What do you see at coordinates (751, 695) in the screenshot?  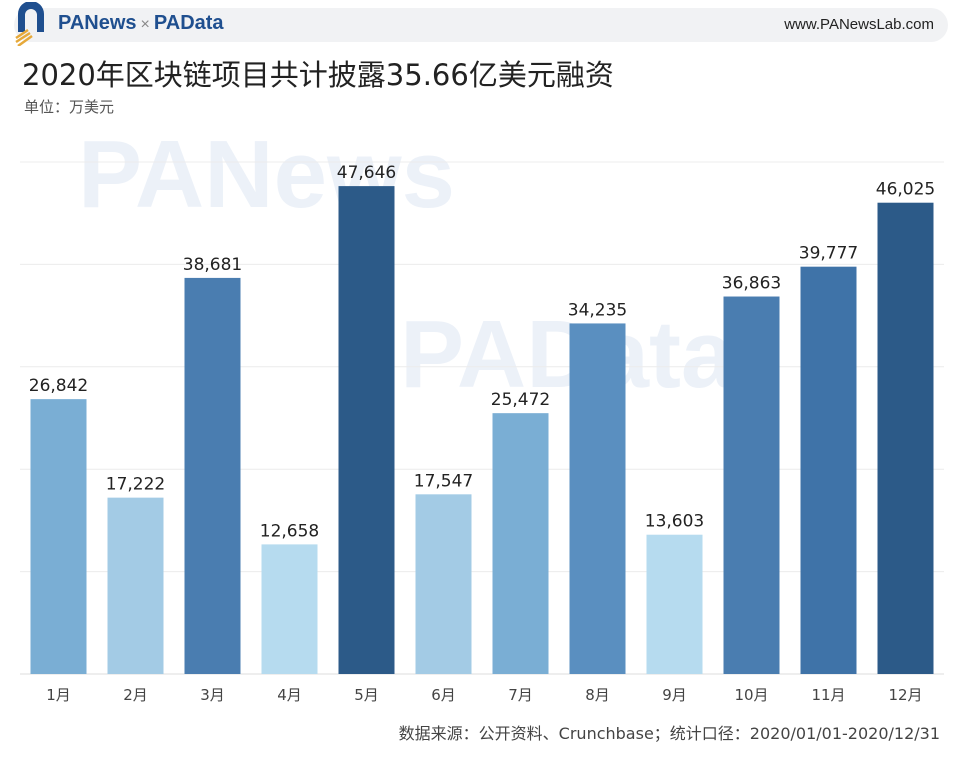 I see `x-tick-label: 10月` at bounding box center [751, 695].